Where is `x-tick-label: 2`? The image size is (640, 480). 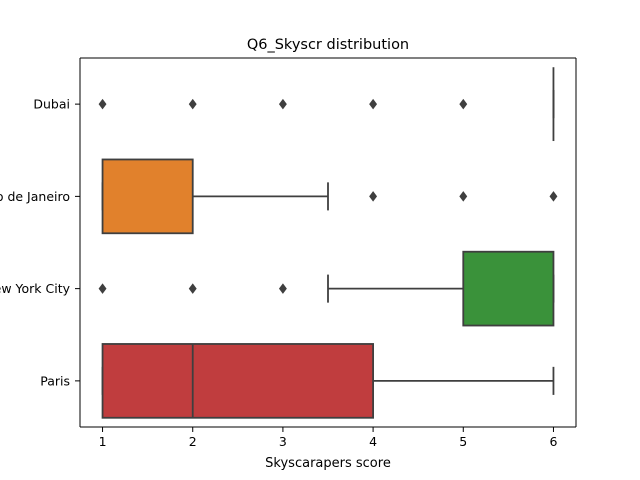
x-tick-label: 2 is located at coordinates (193, 441).